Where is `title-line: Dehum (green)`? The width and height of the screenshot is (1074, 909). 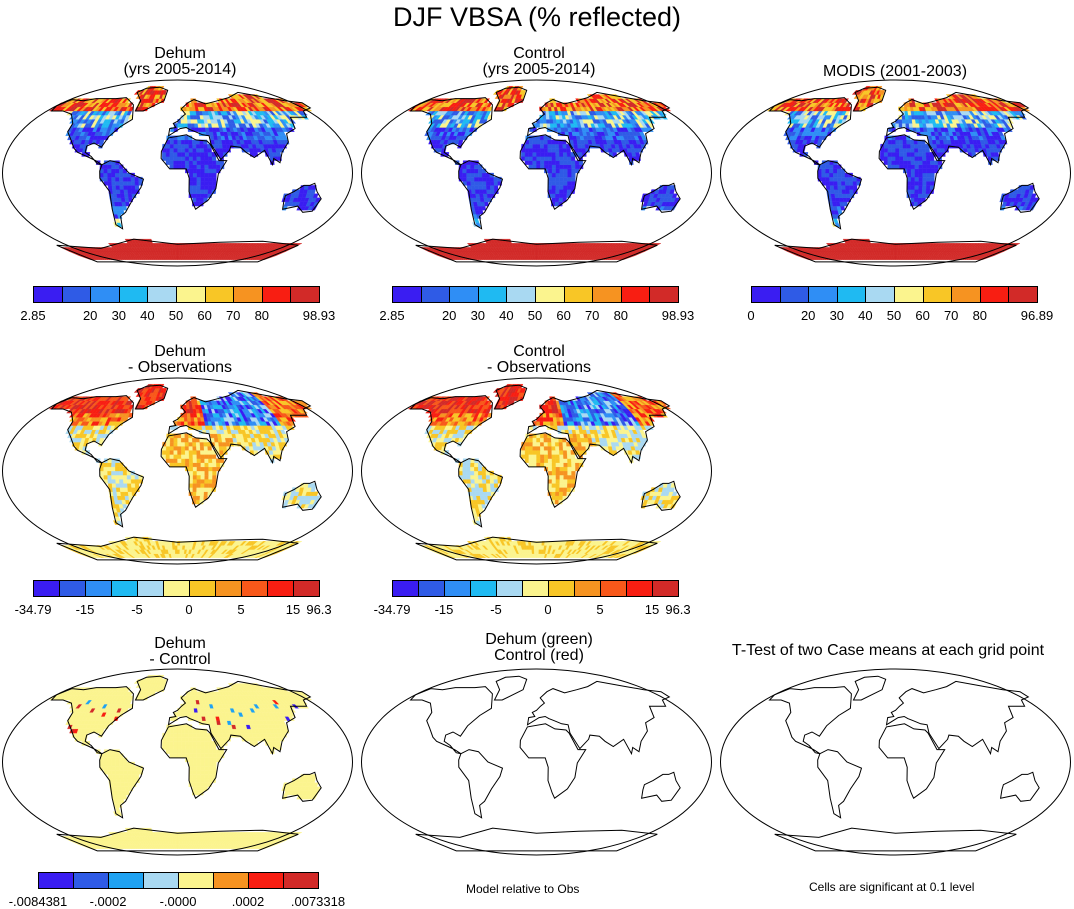 title-line: Dehum (green) is located at coordinates (539, 639).